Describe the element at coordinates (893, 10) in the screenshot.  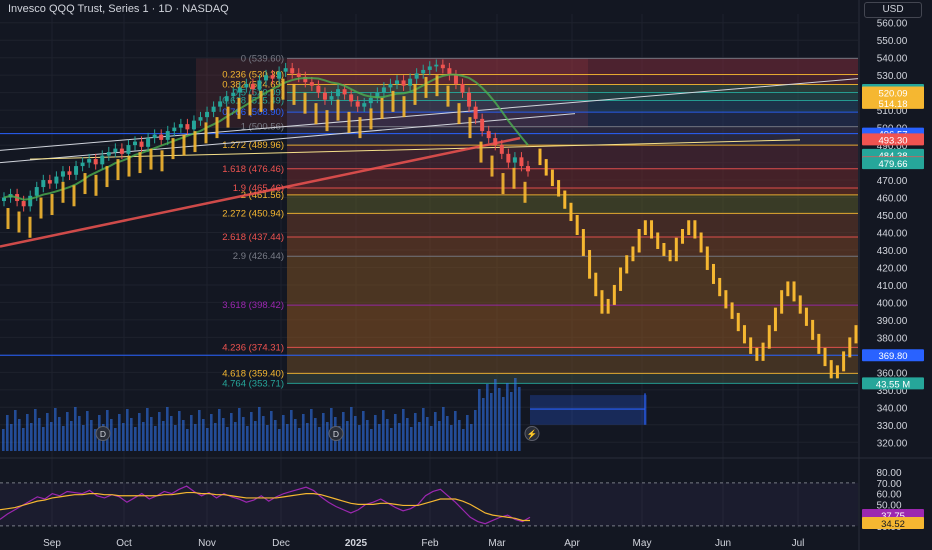
I see `currency-selector: USD` at that location.